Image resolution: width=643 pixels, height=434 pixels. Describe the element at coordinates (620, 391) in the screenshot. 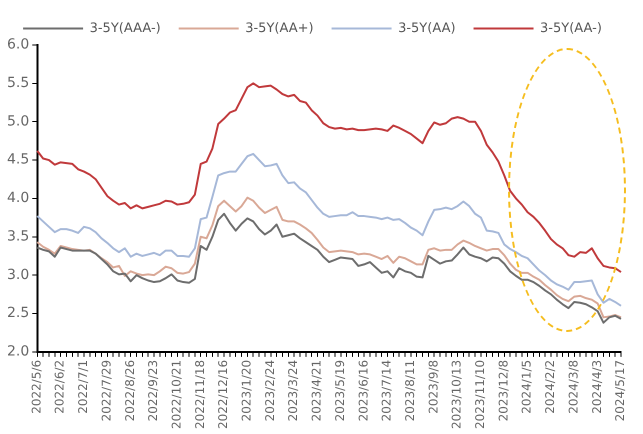

I see `x-tick-label: 2024/5/17` at that location.